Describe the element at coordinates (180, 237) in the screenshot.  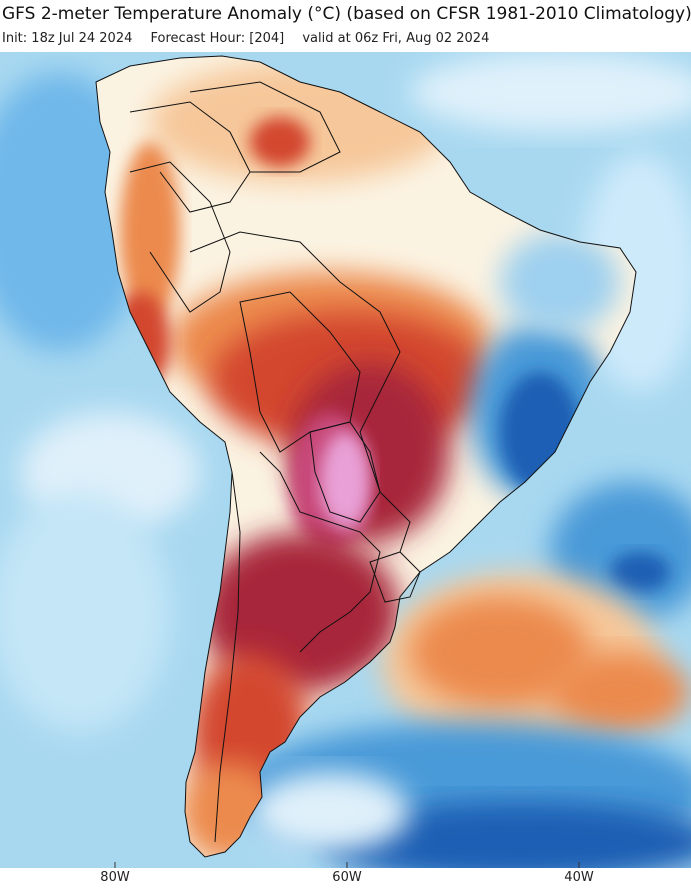
I see `border-peru` at that location.